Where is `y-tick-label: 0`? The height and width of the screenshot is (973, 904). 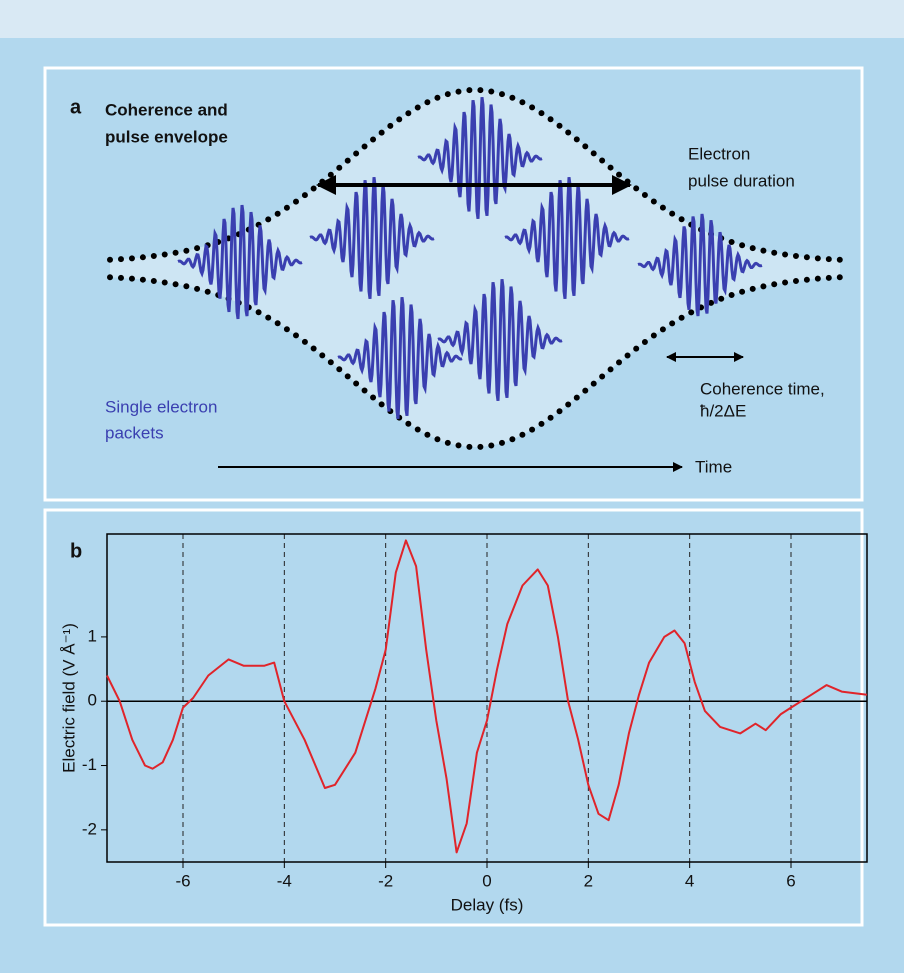 y-tick-label: 0 is located at coordinates (92, 700).